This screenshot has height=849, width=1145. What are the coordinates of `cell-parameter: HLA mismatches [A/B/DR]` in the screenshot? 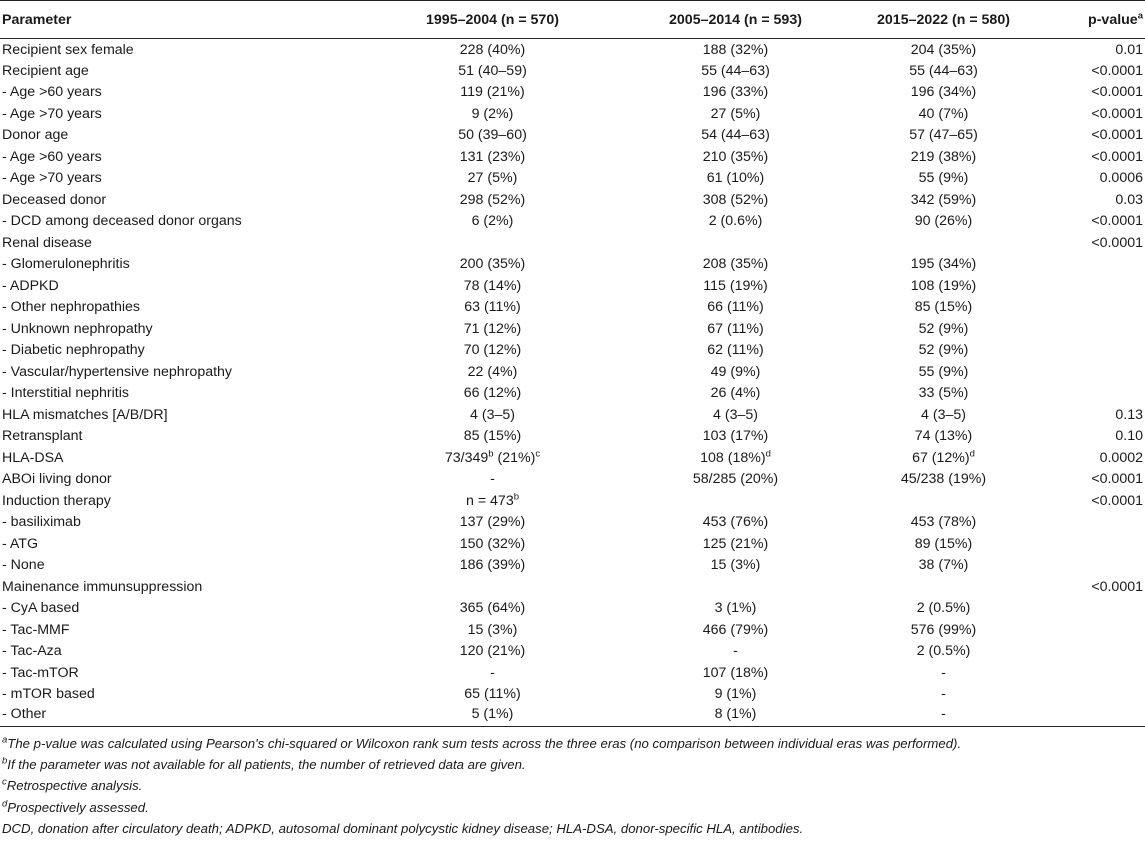 It's located at (185, 415).